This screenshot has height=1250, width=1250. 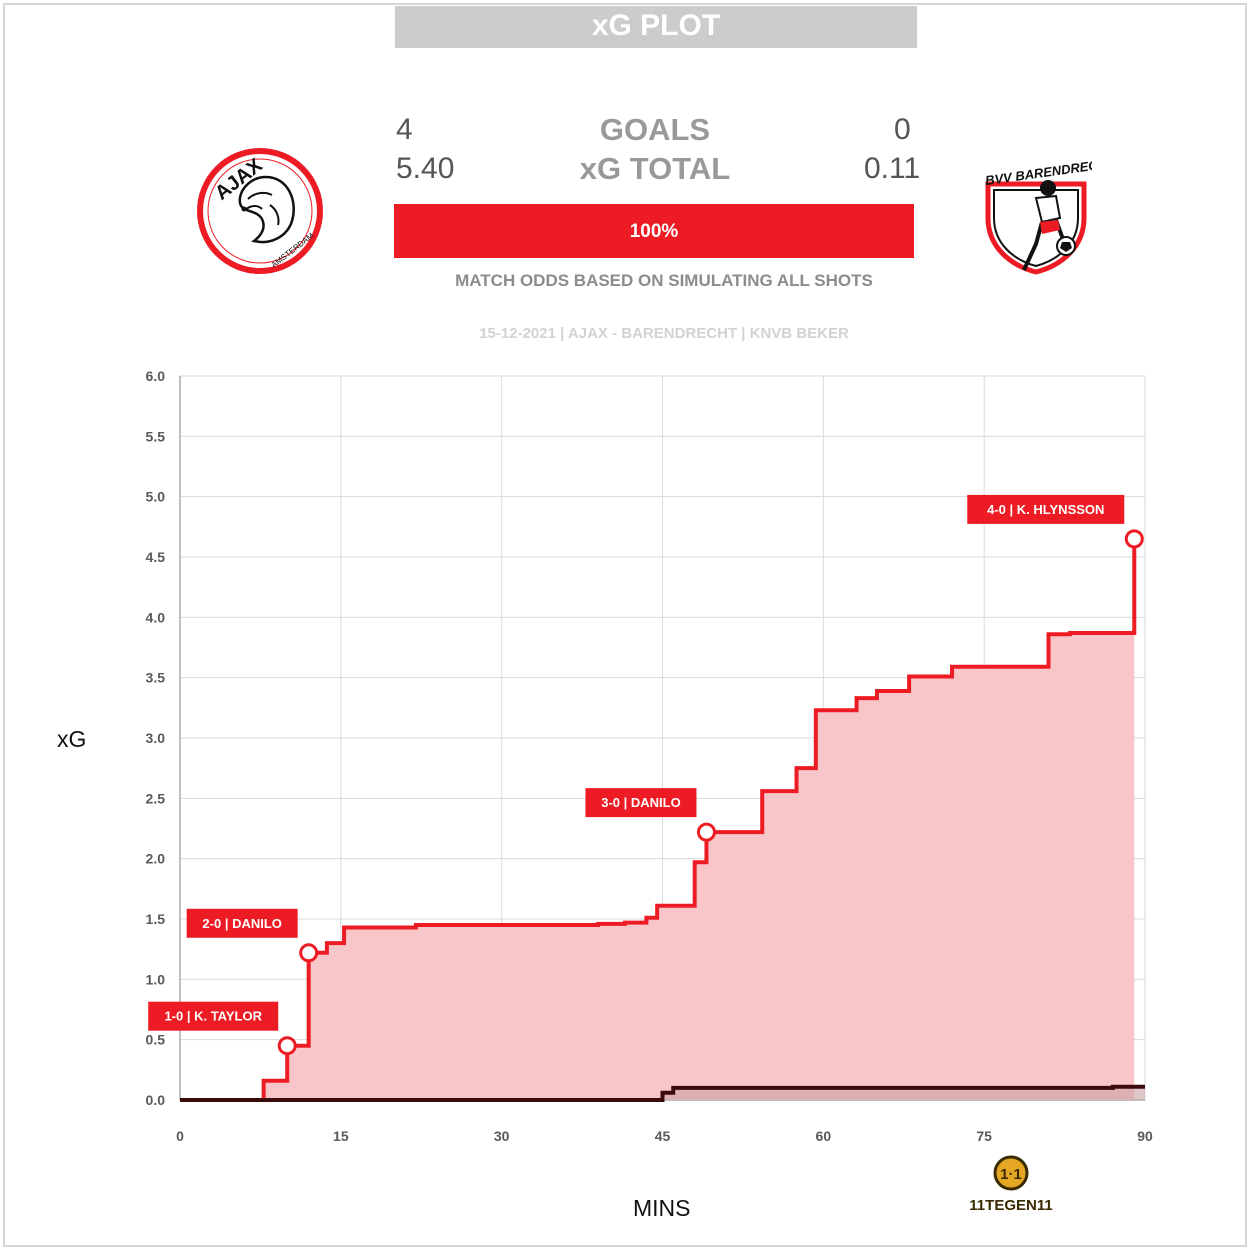 I want to click on x-tick-label: 60, so click(x=824, y=1136).